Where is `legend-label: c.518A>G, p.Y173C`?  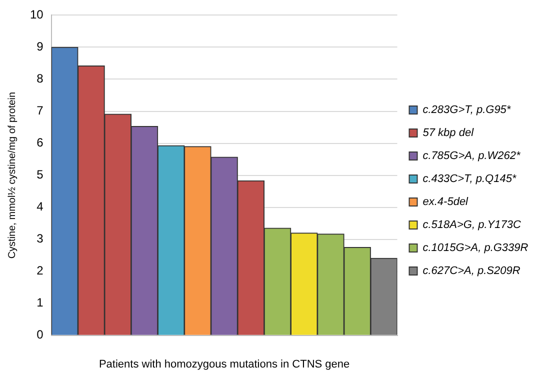 legend-label: c.518A>G, p.Y173C is located at coordinates (471, 225).